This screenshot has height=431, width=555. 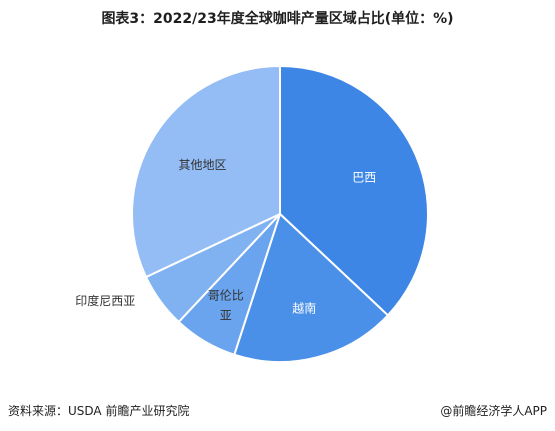 What do you see at coordinates (311, 287) in the screenshot?
I see `slice-vietnam` at bounding box center [311, 287].